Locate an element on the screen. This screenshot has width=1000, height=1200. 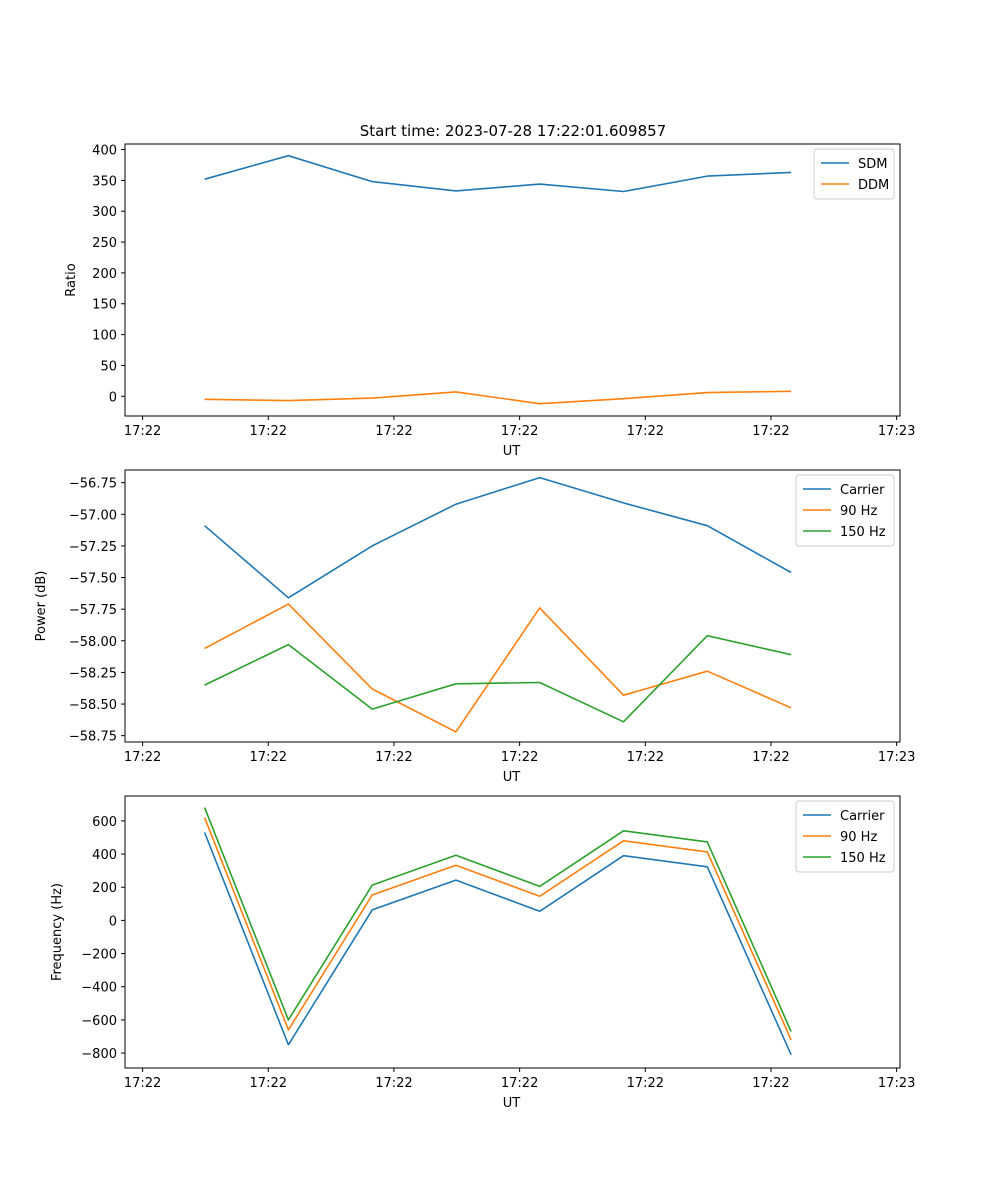
y-tick-label: 250 is located at coordinates (104, 243).